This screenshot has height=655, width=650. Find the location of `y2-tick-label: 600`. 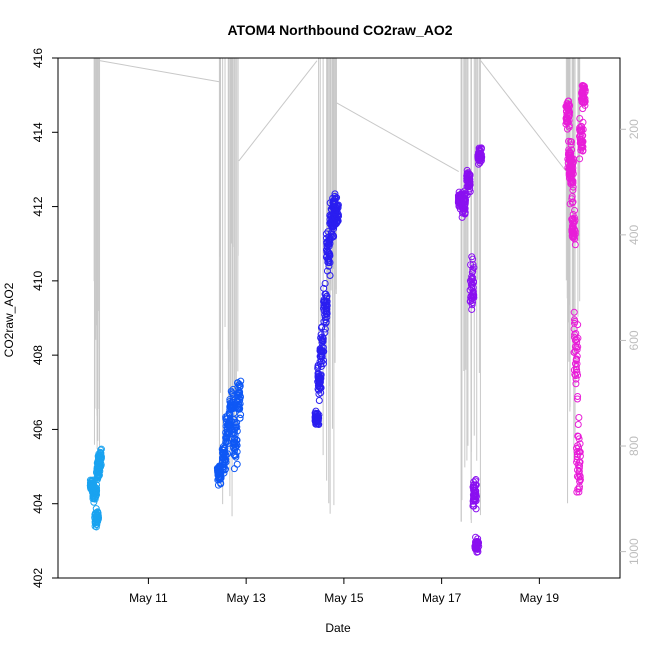

y2-tick-label: 600 is located at coordinates (634, 340).